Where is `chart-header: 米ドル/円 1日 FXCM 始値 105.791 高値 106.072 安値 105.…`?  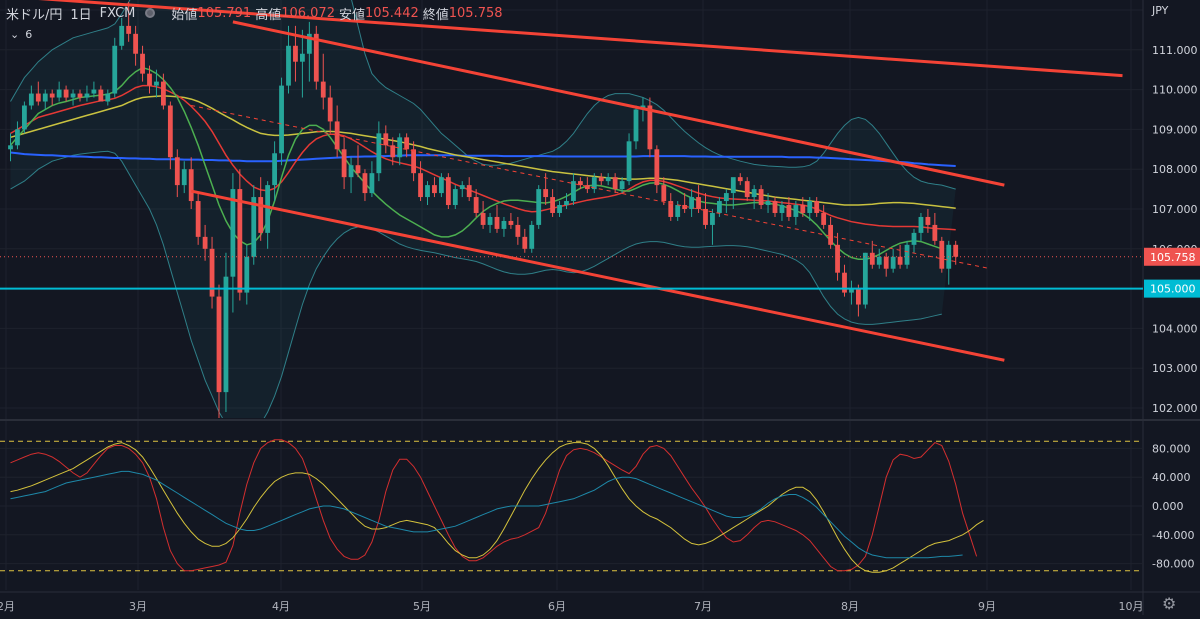 chart-header: 米ドル/円 1日 FXCM 始値 105.791 高値 106.072 安値 105.… is located at coordinates (254, 13).